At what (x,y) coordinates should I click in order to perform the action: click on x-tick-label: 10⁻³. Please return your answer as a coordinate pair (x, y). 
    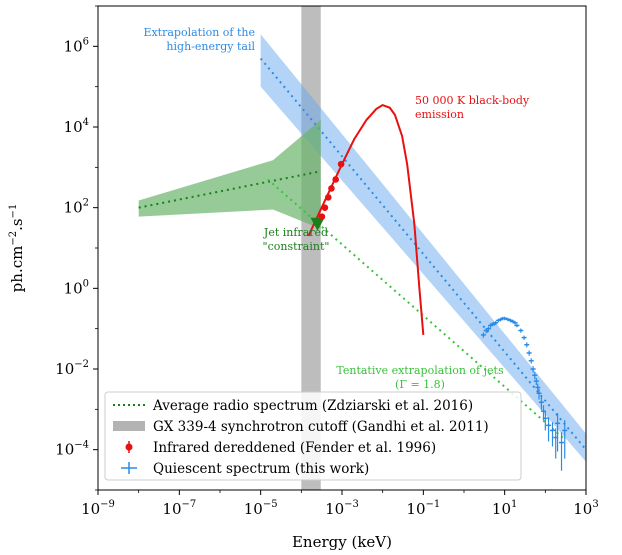
    Looking at the image, I should click on (342, 508).